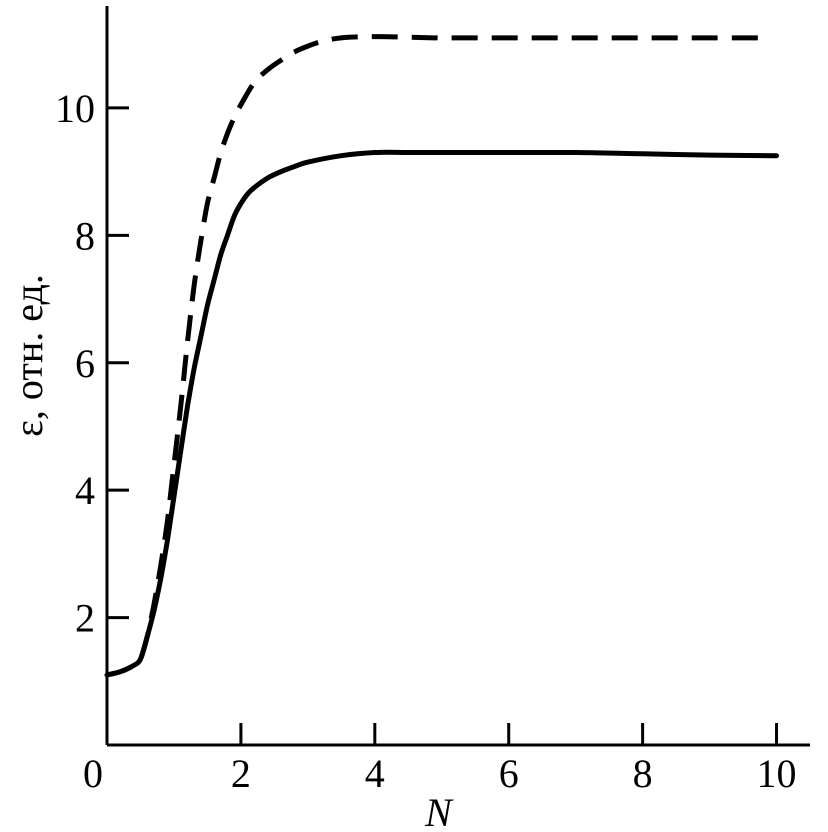  Describe the element at coordinates (93, 773) in the screenshot. I see `x-tick-label: 0` at that location.